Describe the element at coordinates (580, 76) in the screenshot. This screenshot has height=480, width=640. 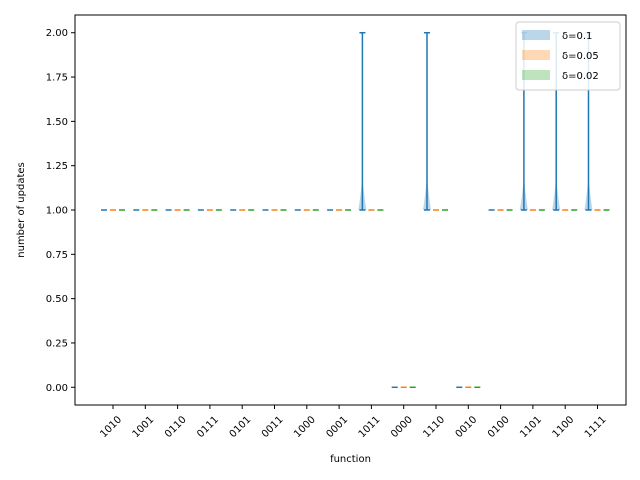
I see `legend-label: δ=0.02` at that location.